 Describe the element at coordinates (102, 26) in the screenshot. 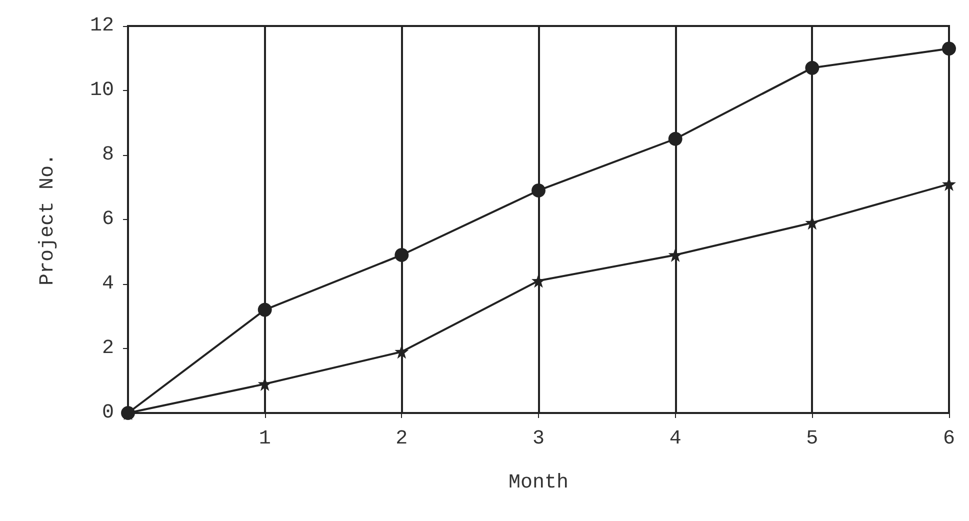

I see `y-tick-label: 12` at that location.